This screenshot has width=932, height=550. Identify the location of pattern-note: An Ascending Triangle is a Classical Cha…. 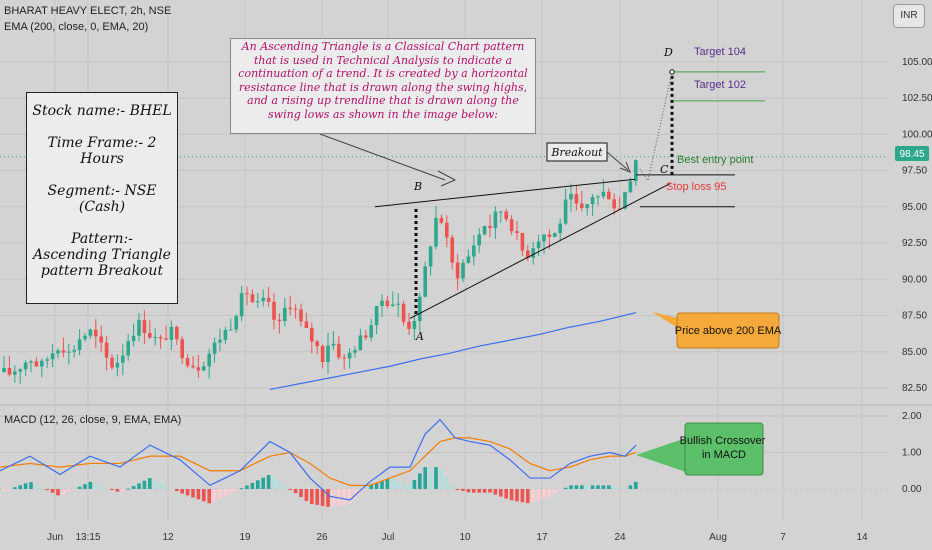
(383, 86).